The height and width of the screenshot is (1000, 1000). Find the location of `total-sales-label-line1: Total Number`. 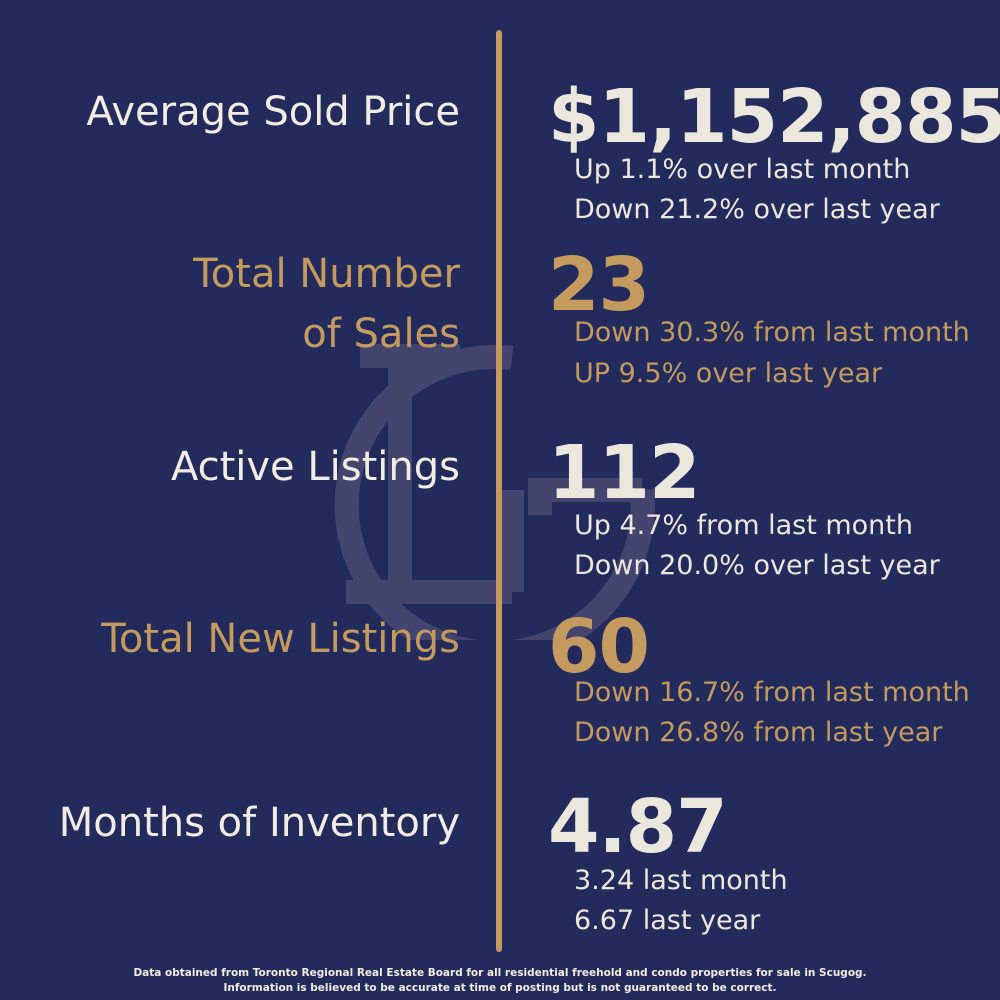

total-sales-label-line1: Total Number is located at coordinates (326, 274).